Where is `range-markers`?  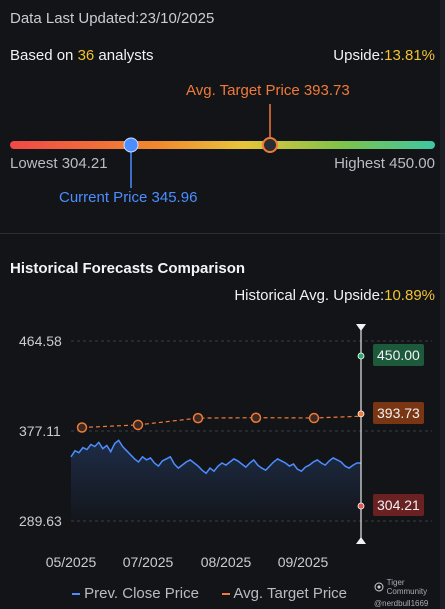
range-markers is located at coordinates (200, 146).